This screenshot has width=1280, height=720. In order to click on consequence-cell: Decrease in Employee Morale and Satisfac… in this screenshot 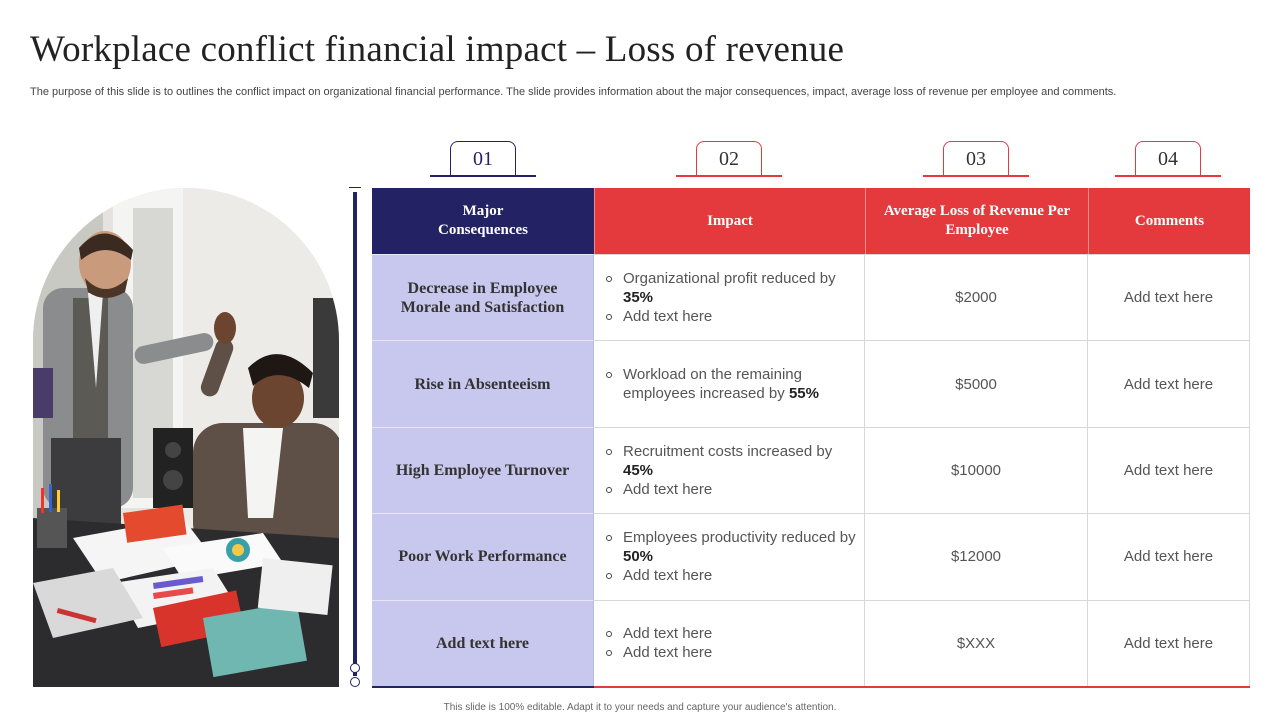, I will do `click(483, 297)`.